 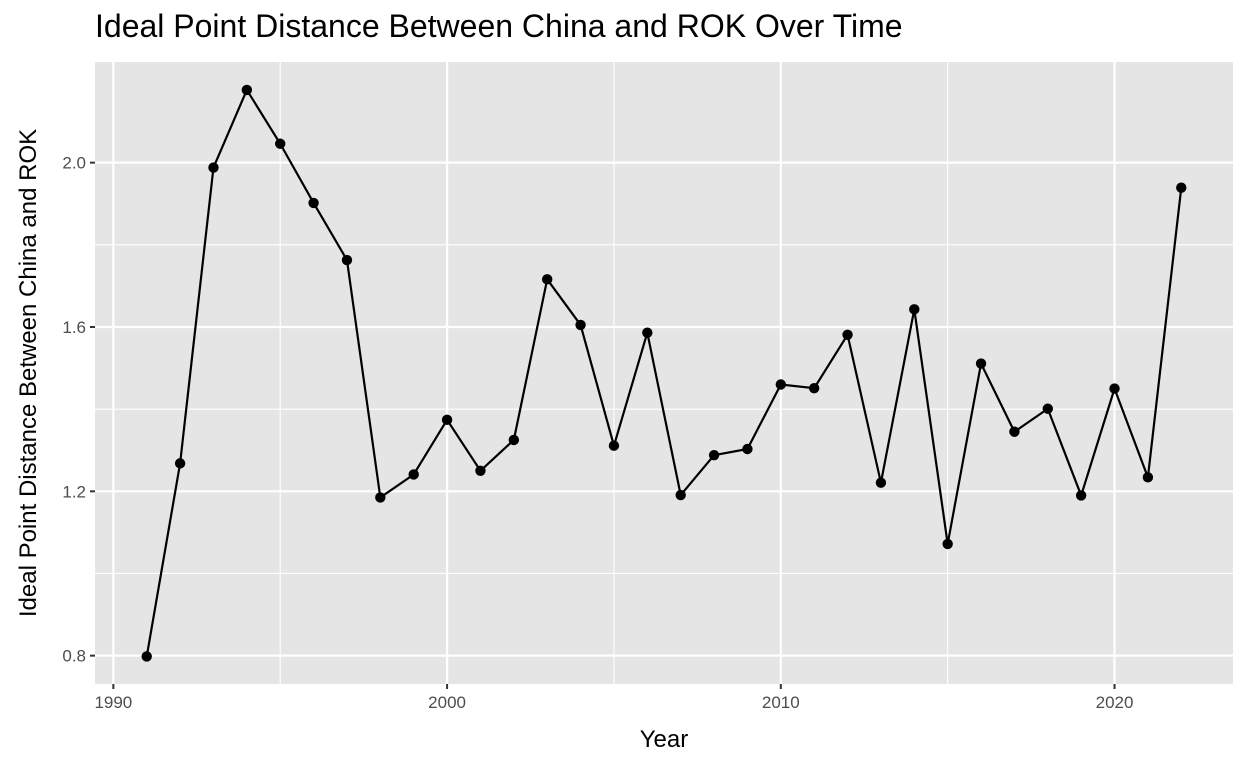 What do you see at coordinates (664, 739) in the screenshot?
I see `x-axis-title: Year` at bounding box center [664, 739].